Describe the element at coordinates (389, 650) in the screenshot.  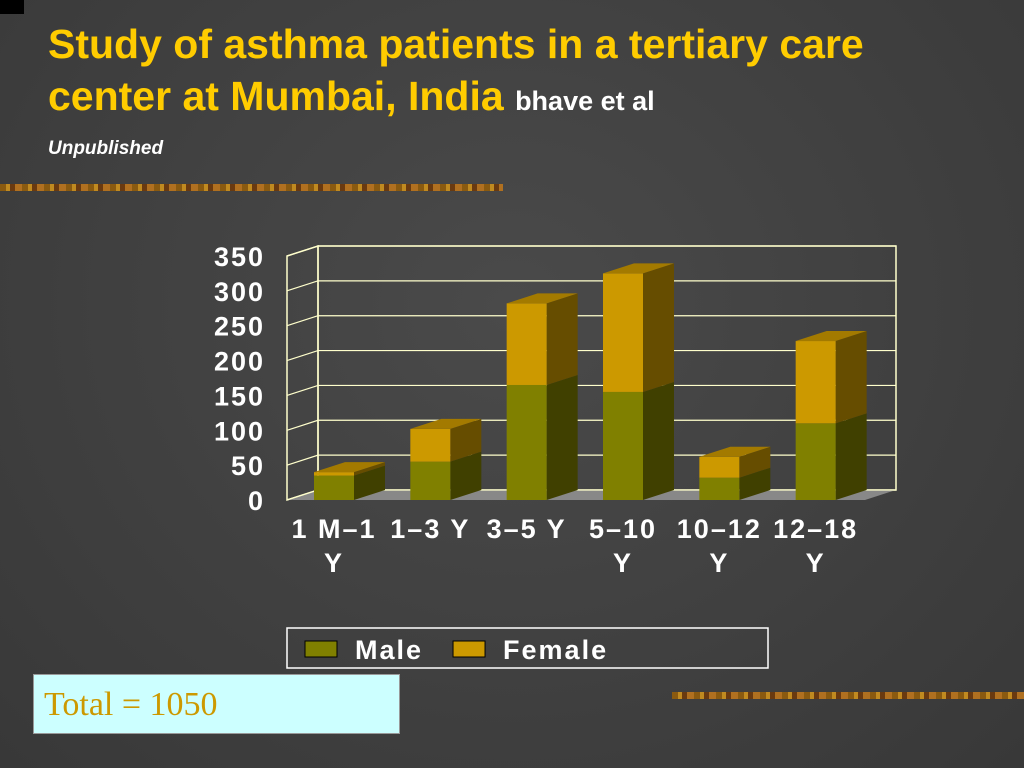
I see `legend-label: Male` at that location.